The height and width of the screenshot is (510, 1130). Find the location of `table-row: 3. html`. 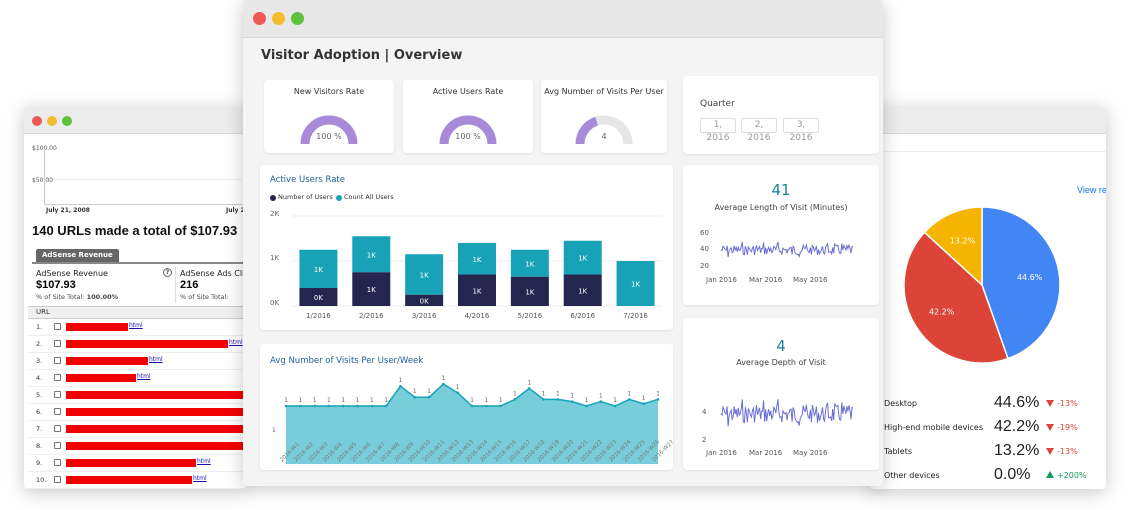

table-row: 3. html is located at coordinates (137, 361).